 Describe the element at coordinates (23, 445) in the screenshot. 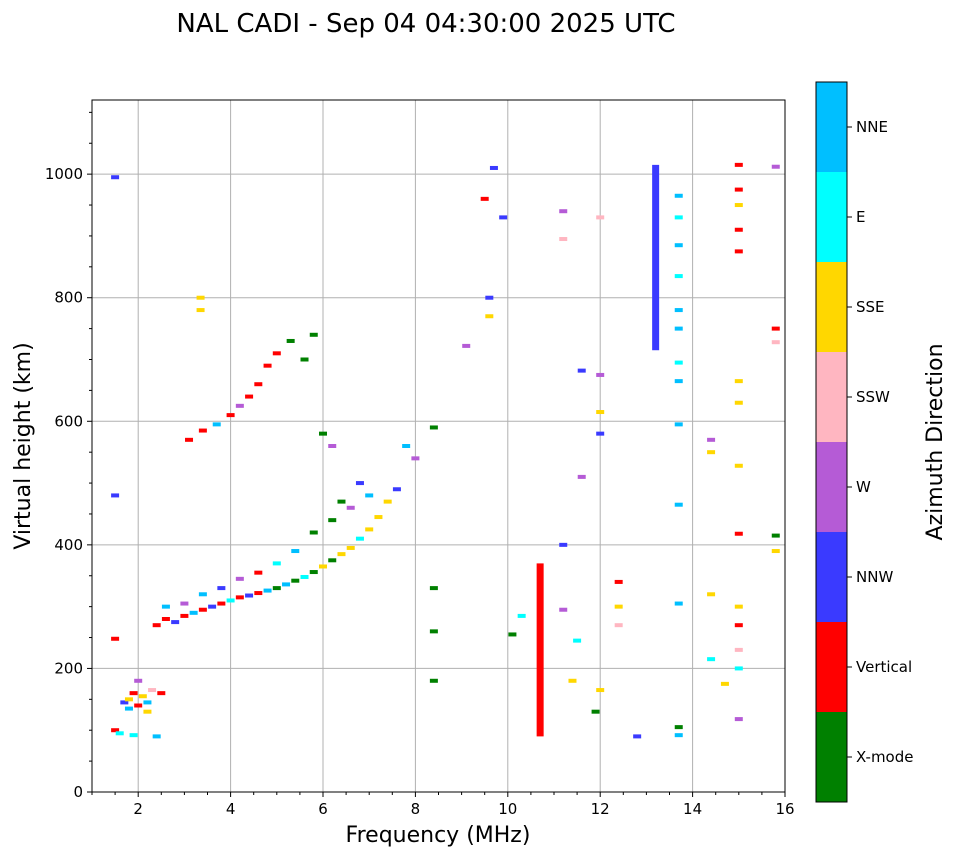

I see `y-axis-label: Virtual height (km)` at that location.